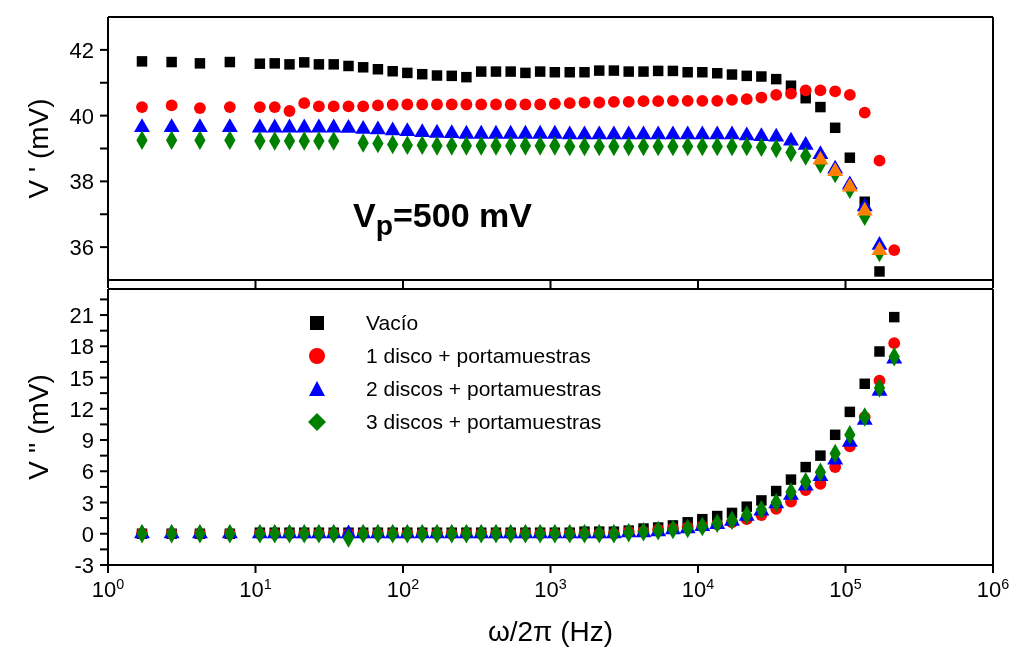 This screenshot has height=671, width=1034. Describe the element at coordinates (87, 441) in the screenshot. I see `y-tick-label: 9` at that location.